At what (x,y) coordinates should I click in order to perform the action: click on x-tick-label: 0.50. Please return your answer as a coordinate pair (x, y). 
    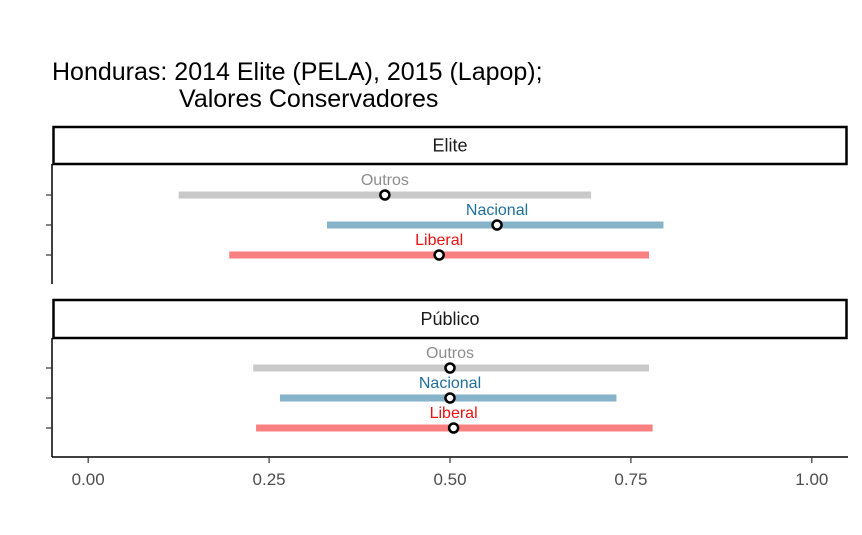
    Looking at the image, I should click on (449, 479).